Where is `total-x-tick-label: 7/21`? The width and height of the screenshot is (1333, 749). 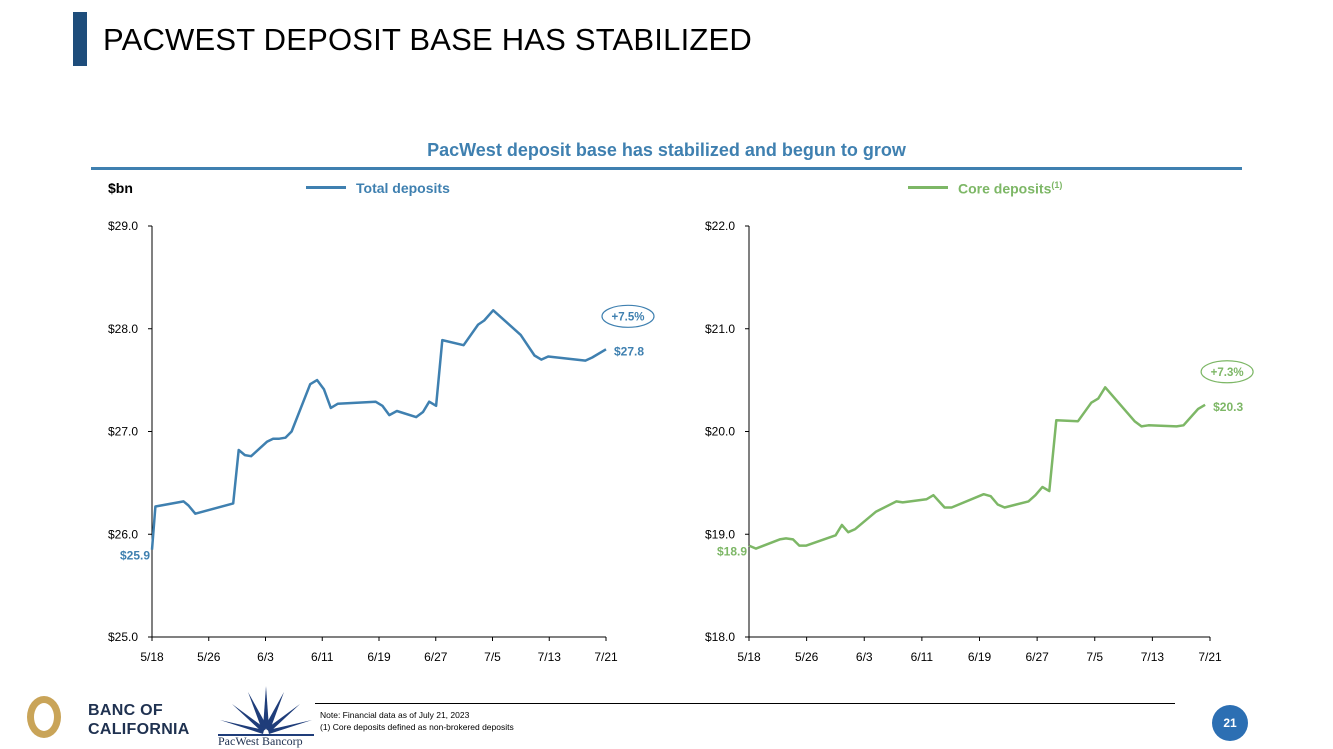 total-x-tick-label: 7/21 is located at coordinates (606, 657).